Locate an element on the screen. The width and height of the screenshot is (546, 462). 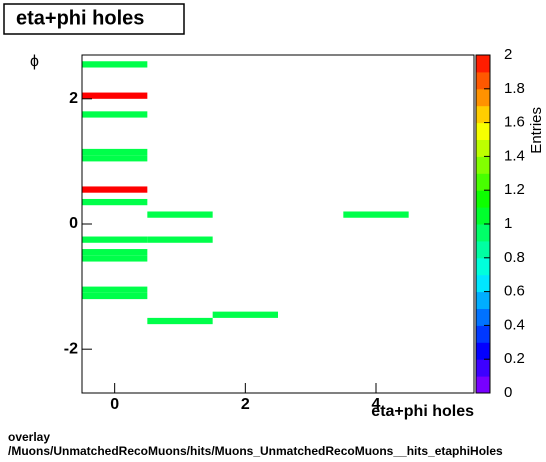
z-tick-label: 1.8 is located at coordinates (514, 88).